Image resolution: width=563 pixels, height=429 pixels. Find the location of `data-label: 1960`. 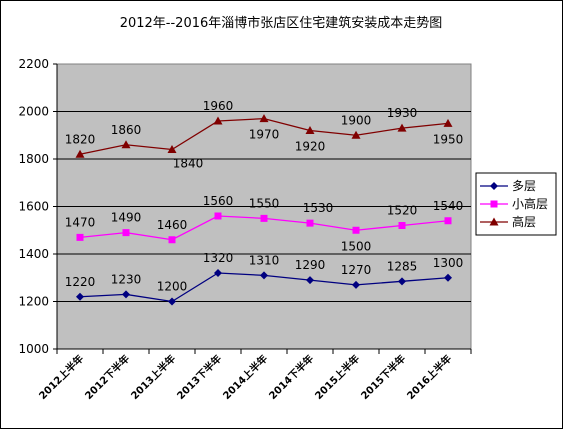

data-label: 1960 is located at coordinates (218, 106).